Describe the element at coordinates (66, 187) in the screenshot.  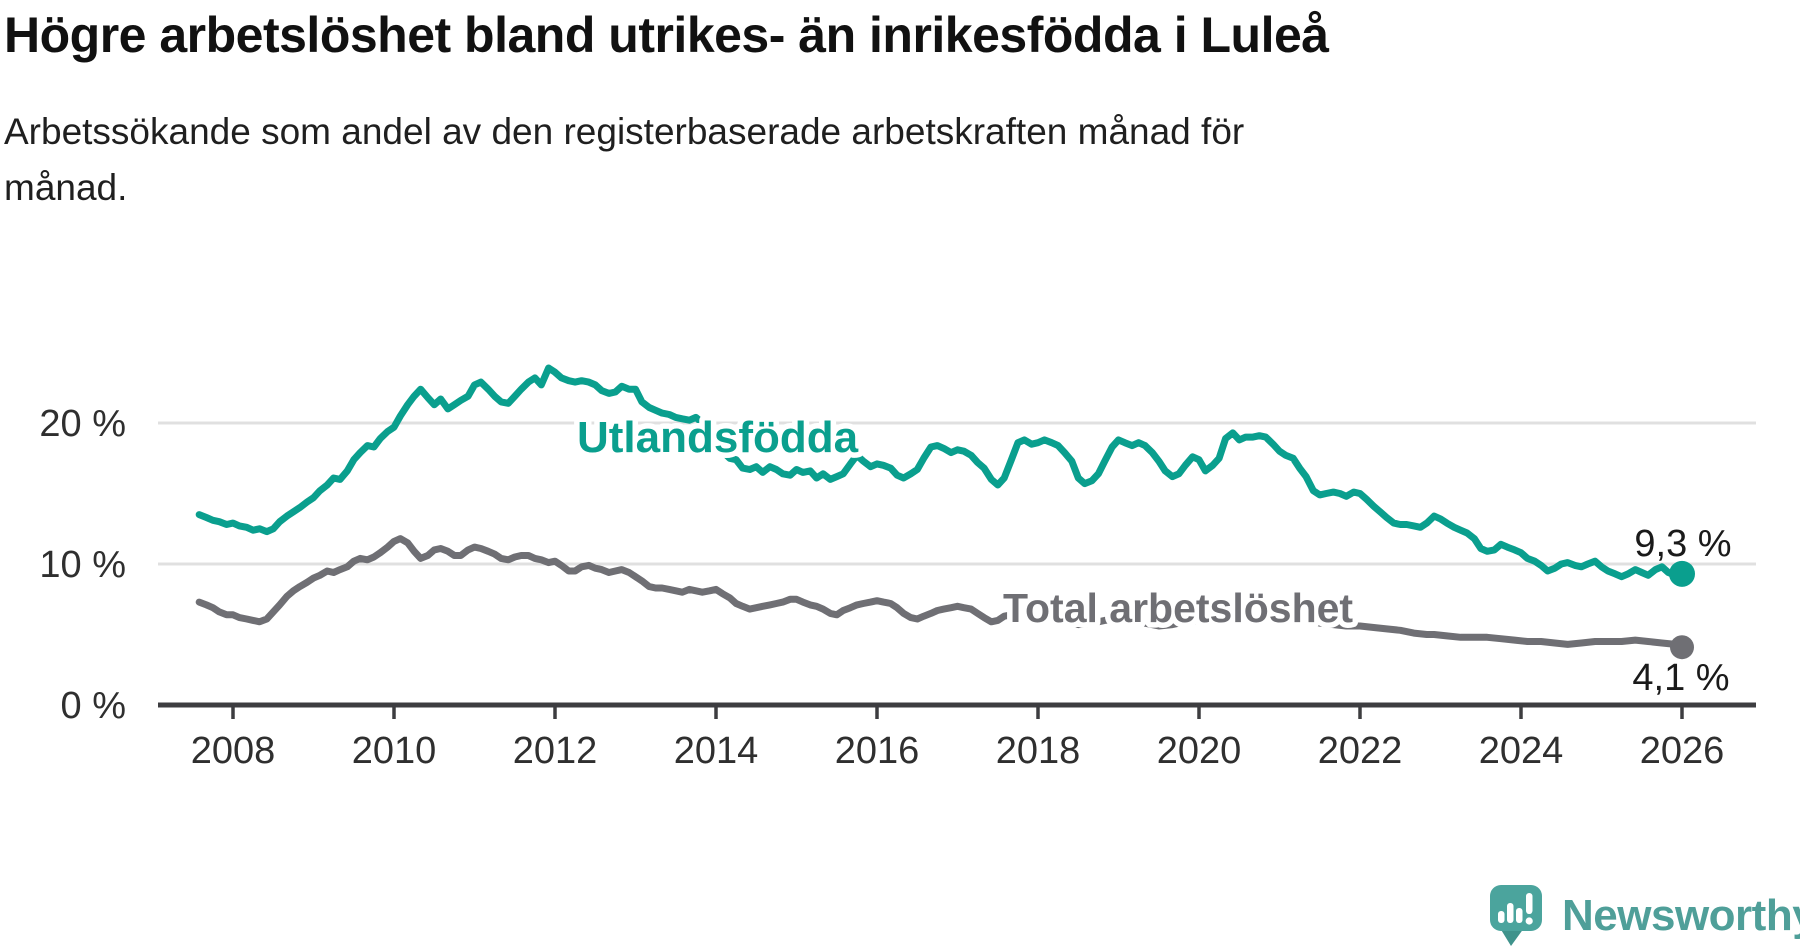
I see `chart-subtitle-line-2: månad.` at that location.